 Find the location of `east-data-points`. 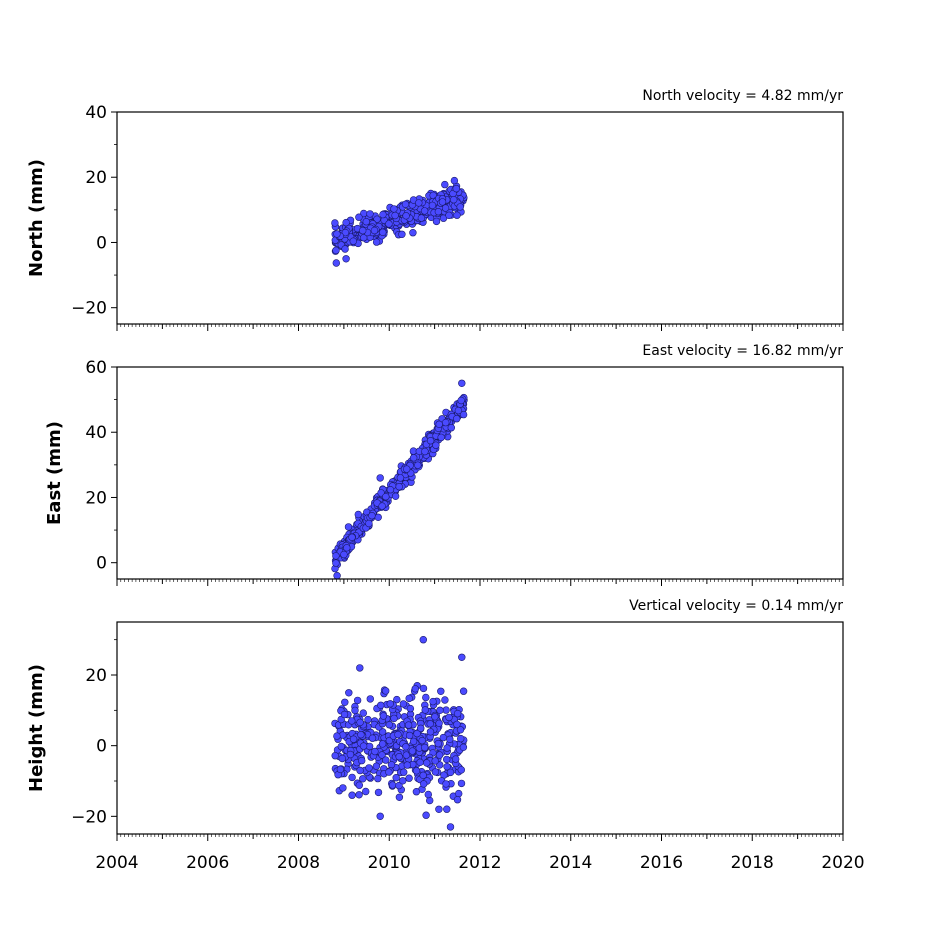

east-data-points is located at coordinates (399, 479).